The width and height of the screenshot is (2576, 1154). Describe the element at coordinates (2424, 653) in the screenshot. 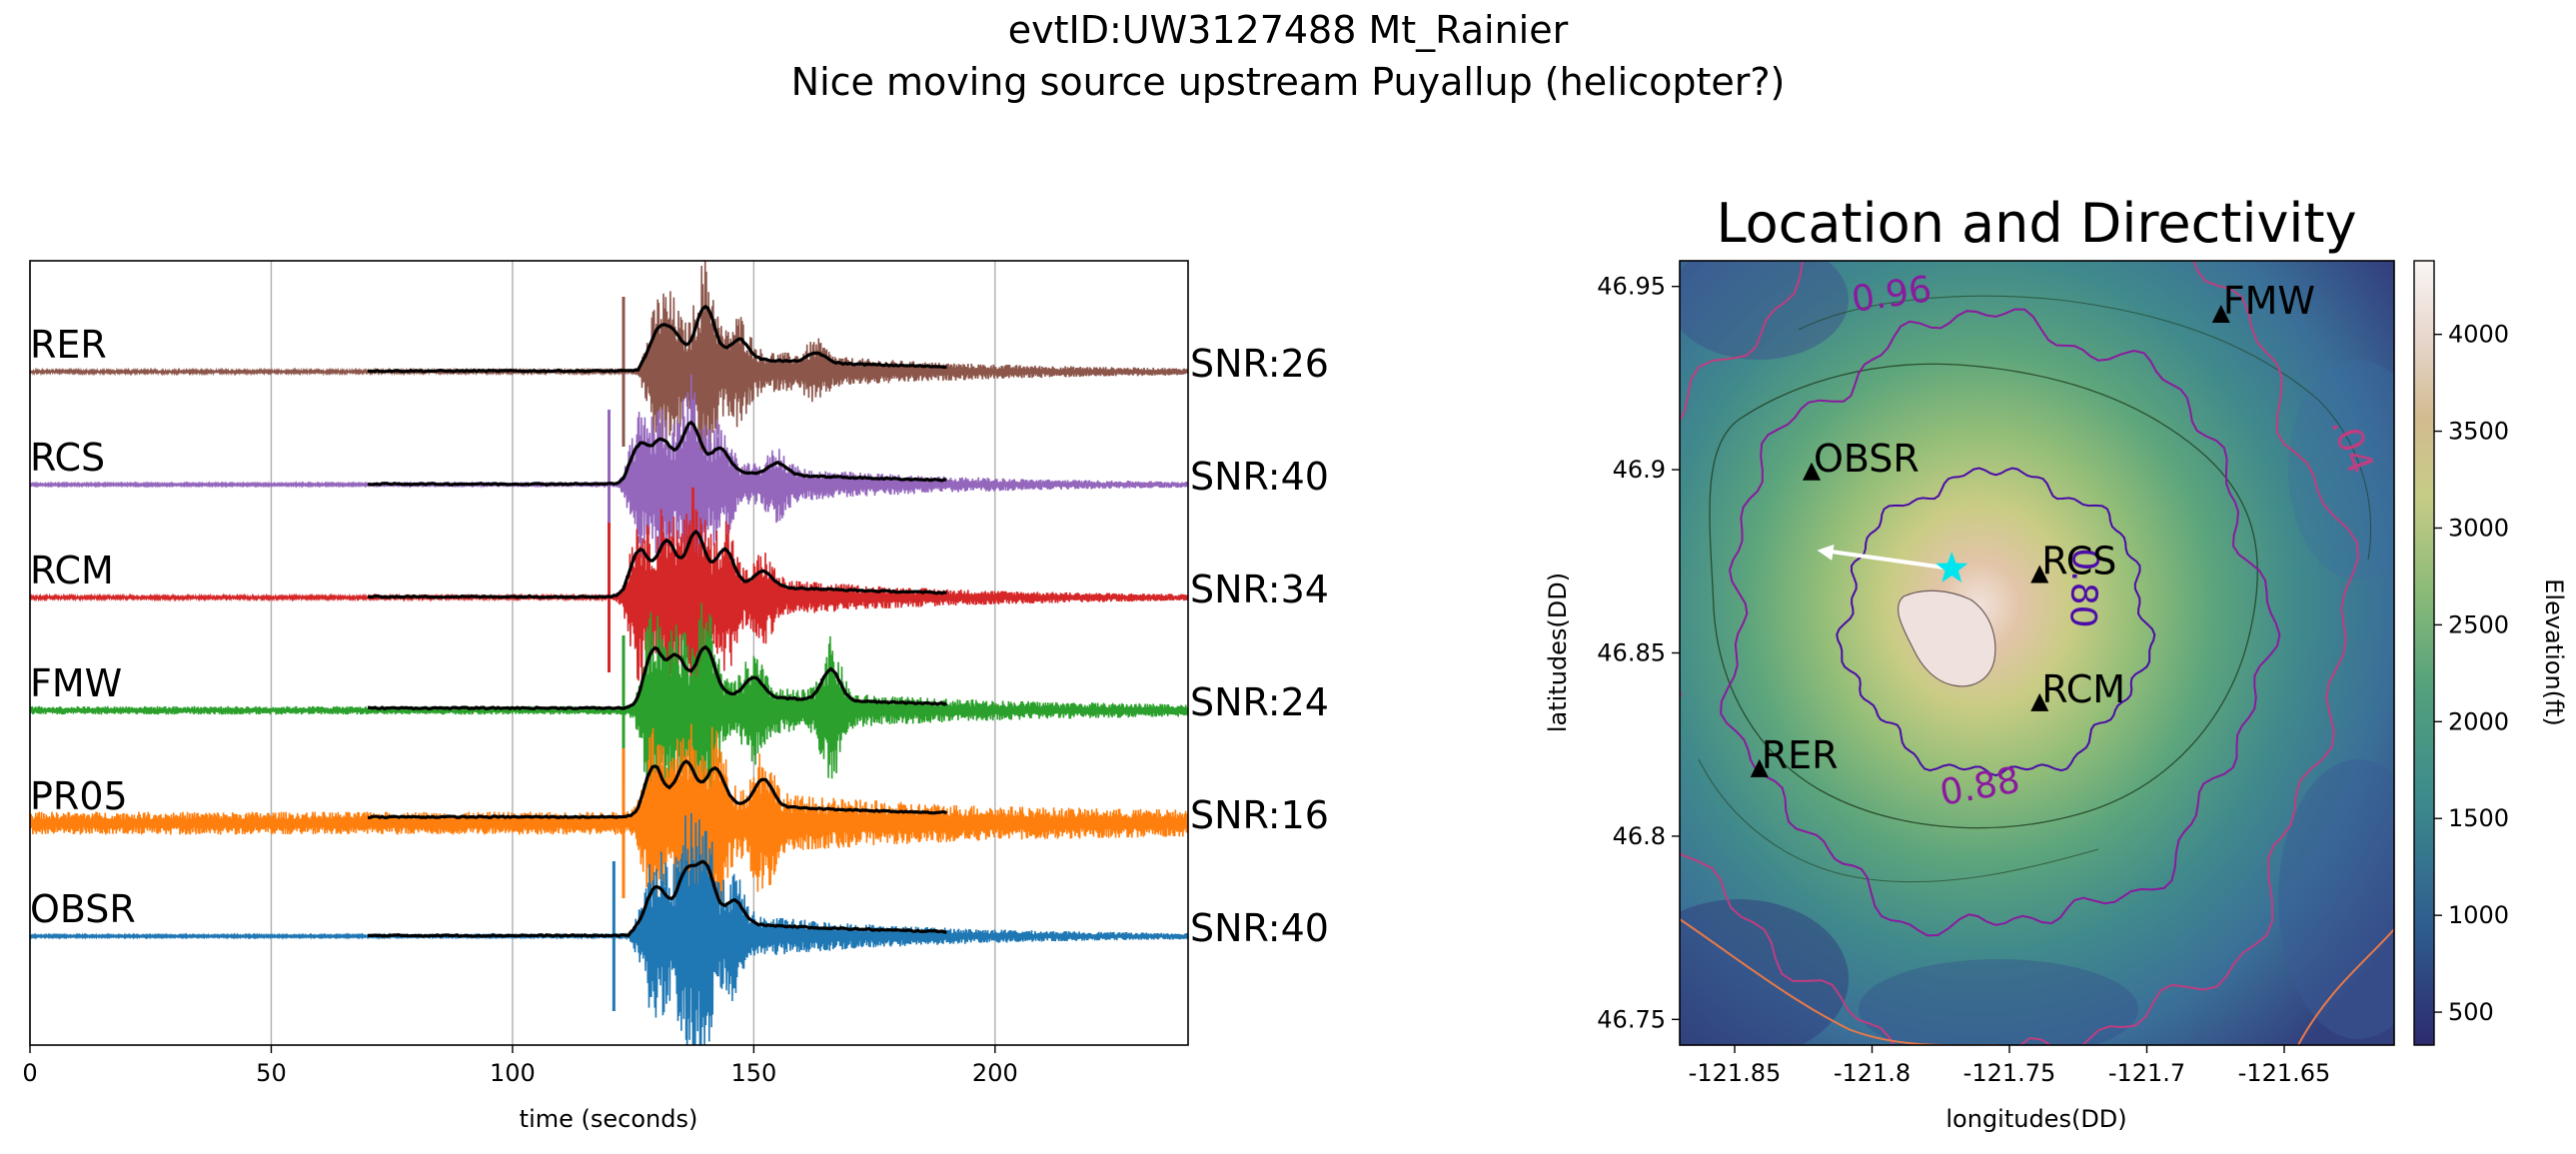

I see `elevation-colorbar` at that location.